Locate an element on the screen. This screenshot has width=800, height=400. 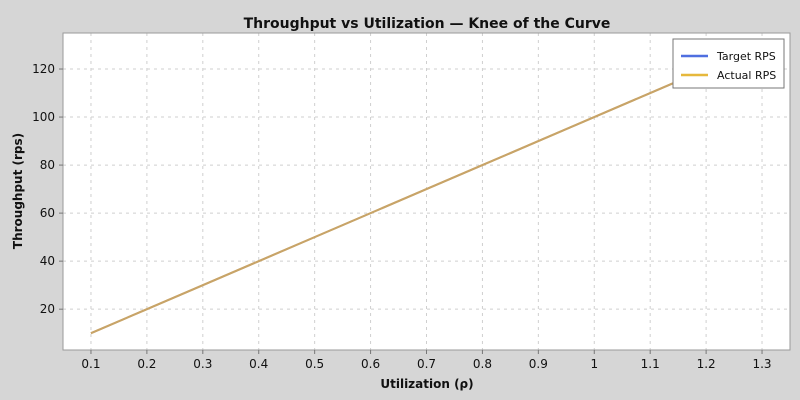
x-tick-label: 0.4 is located at coordinates (258, 364).